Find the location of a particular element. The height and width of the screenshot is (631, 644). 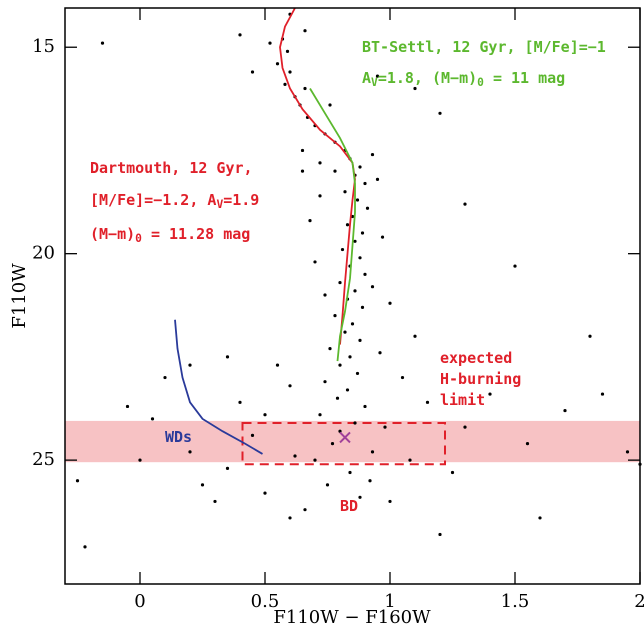

x-tick-label: 1 is located at coordinates (389, 601).